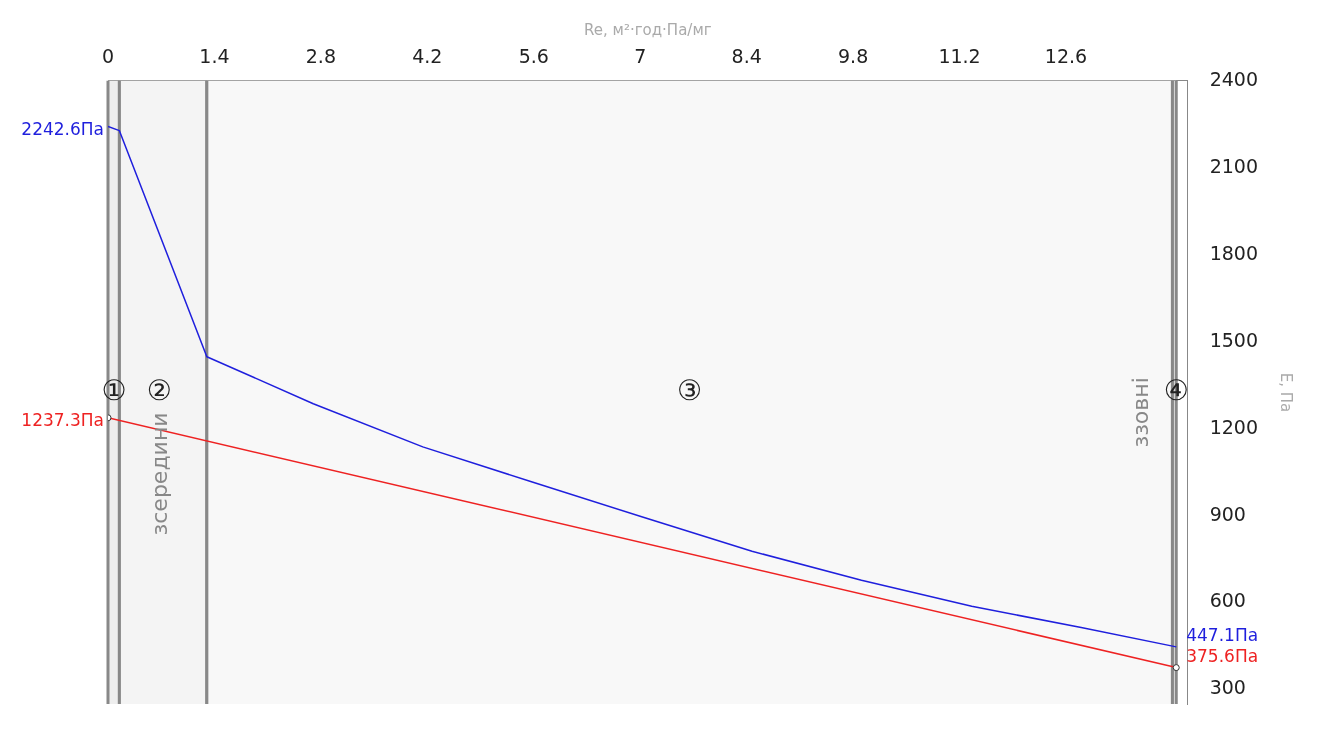 The image size is (1319, 754). What do you see at coordinates (108, 56) in the screenshot?
I see `x-tick-label: 0` at bounding box center [108, 56].